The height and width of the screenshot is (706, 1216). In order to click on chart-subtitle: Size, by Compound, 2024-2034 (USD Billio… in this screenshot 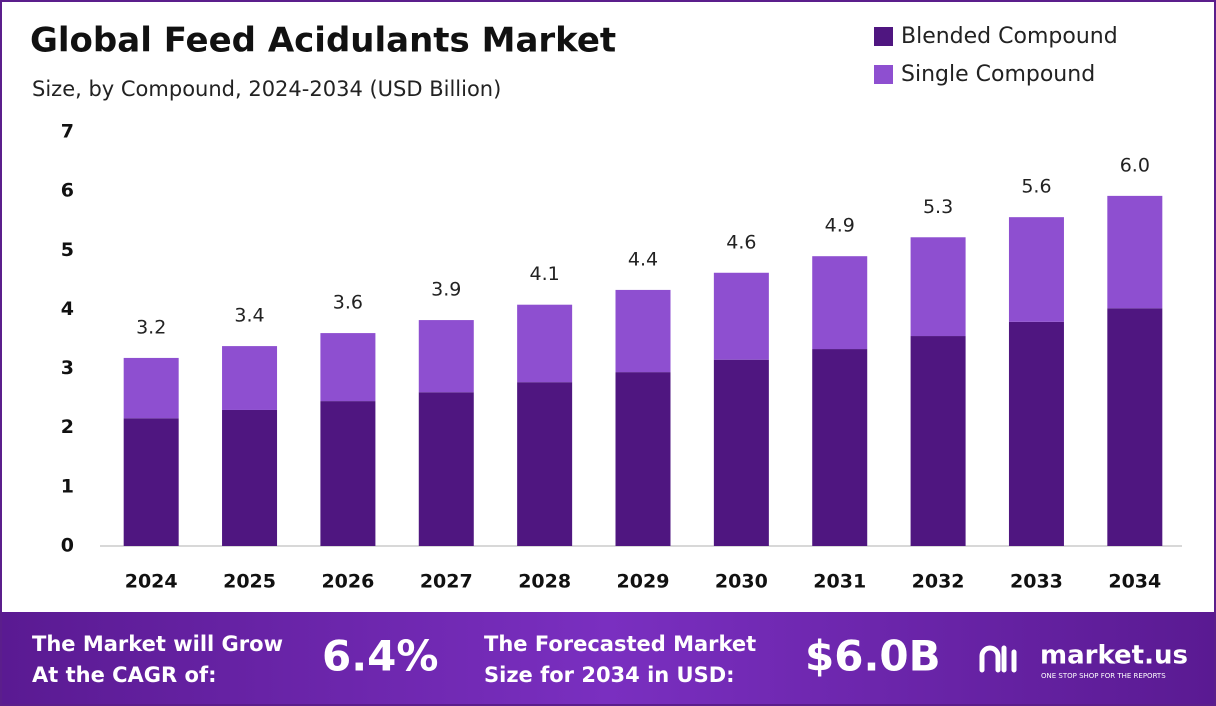, I will do `click(266, 89)`.